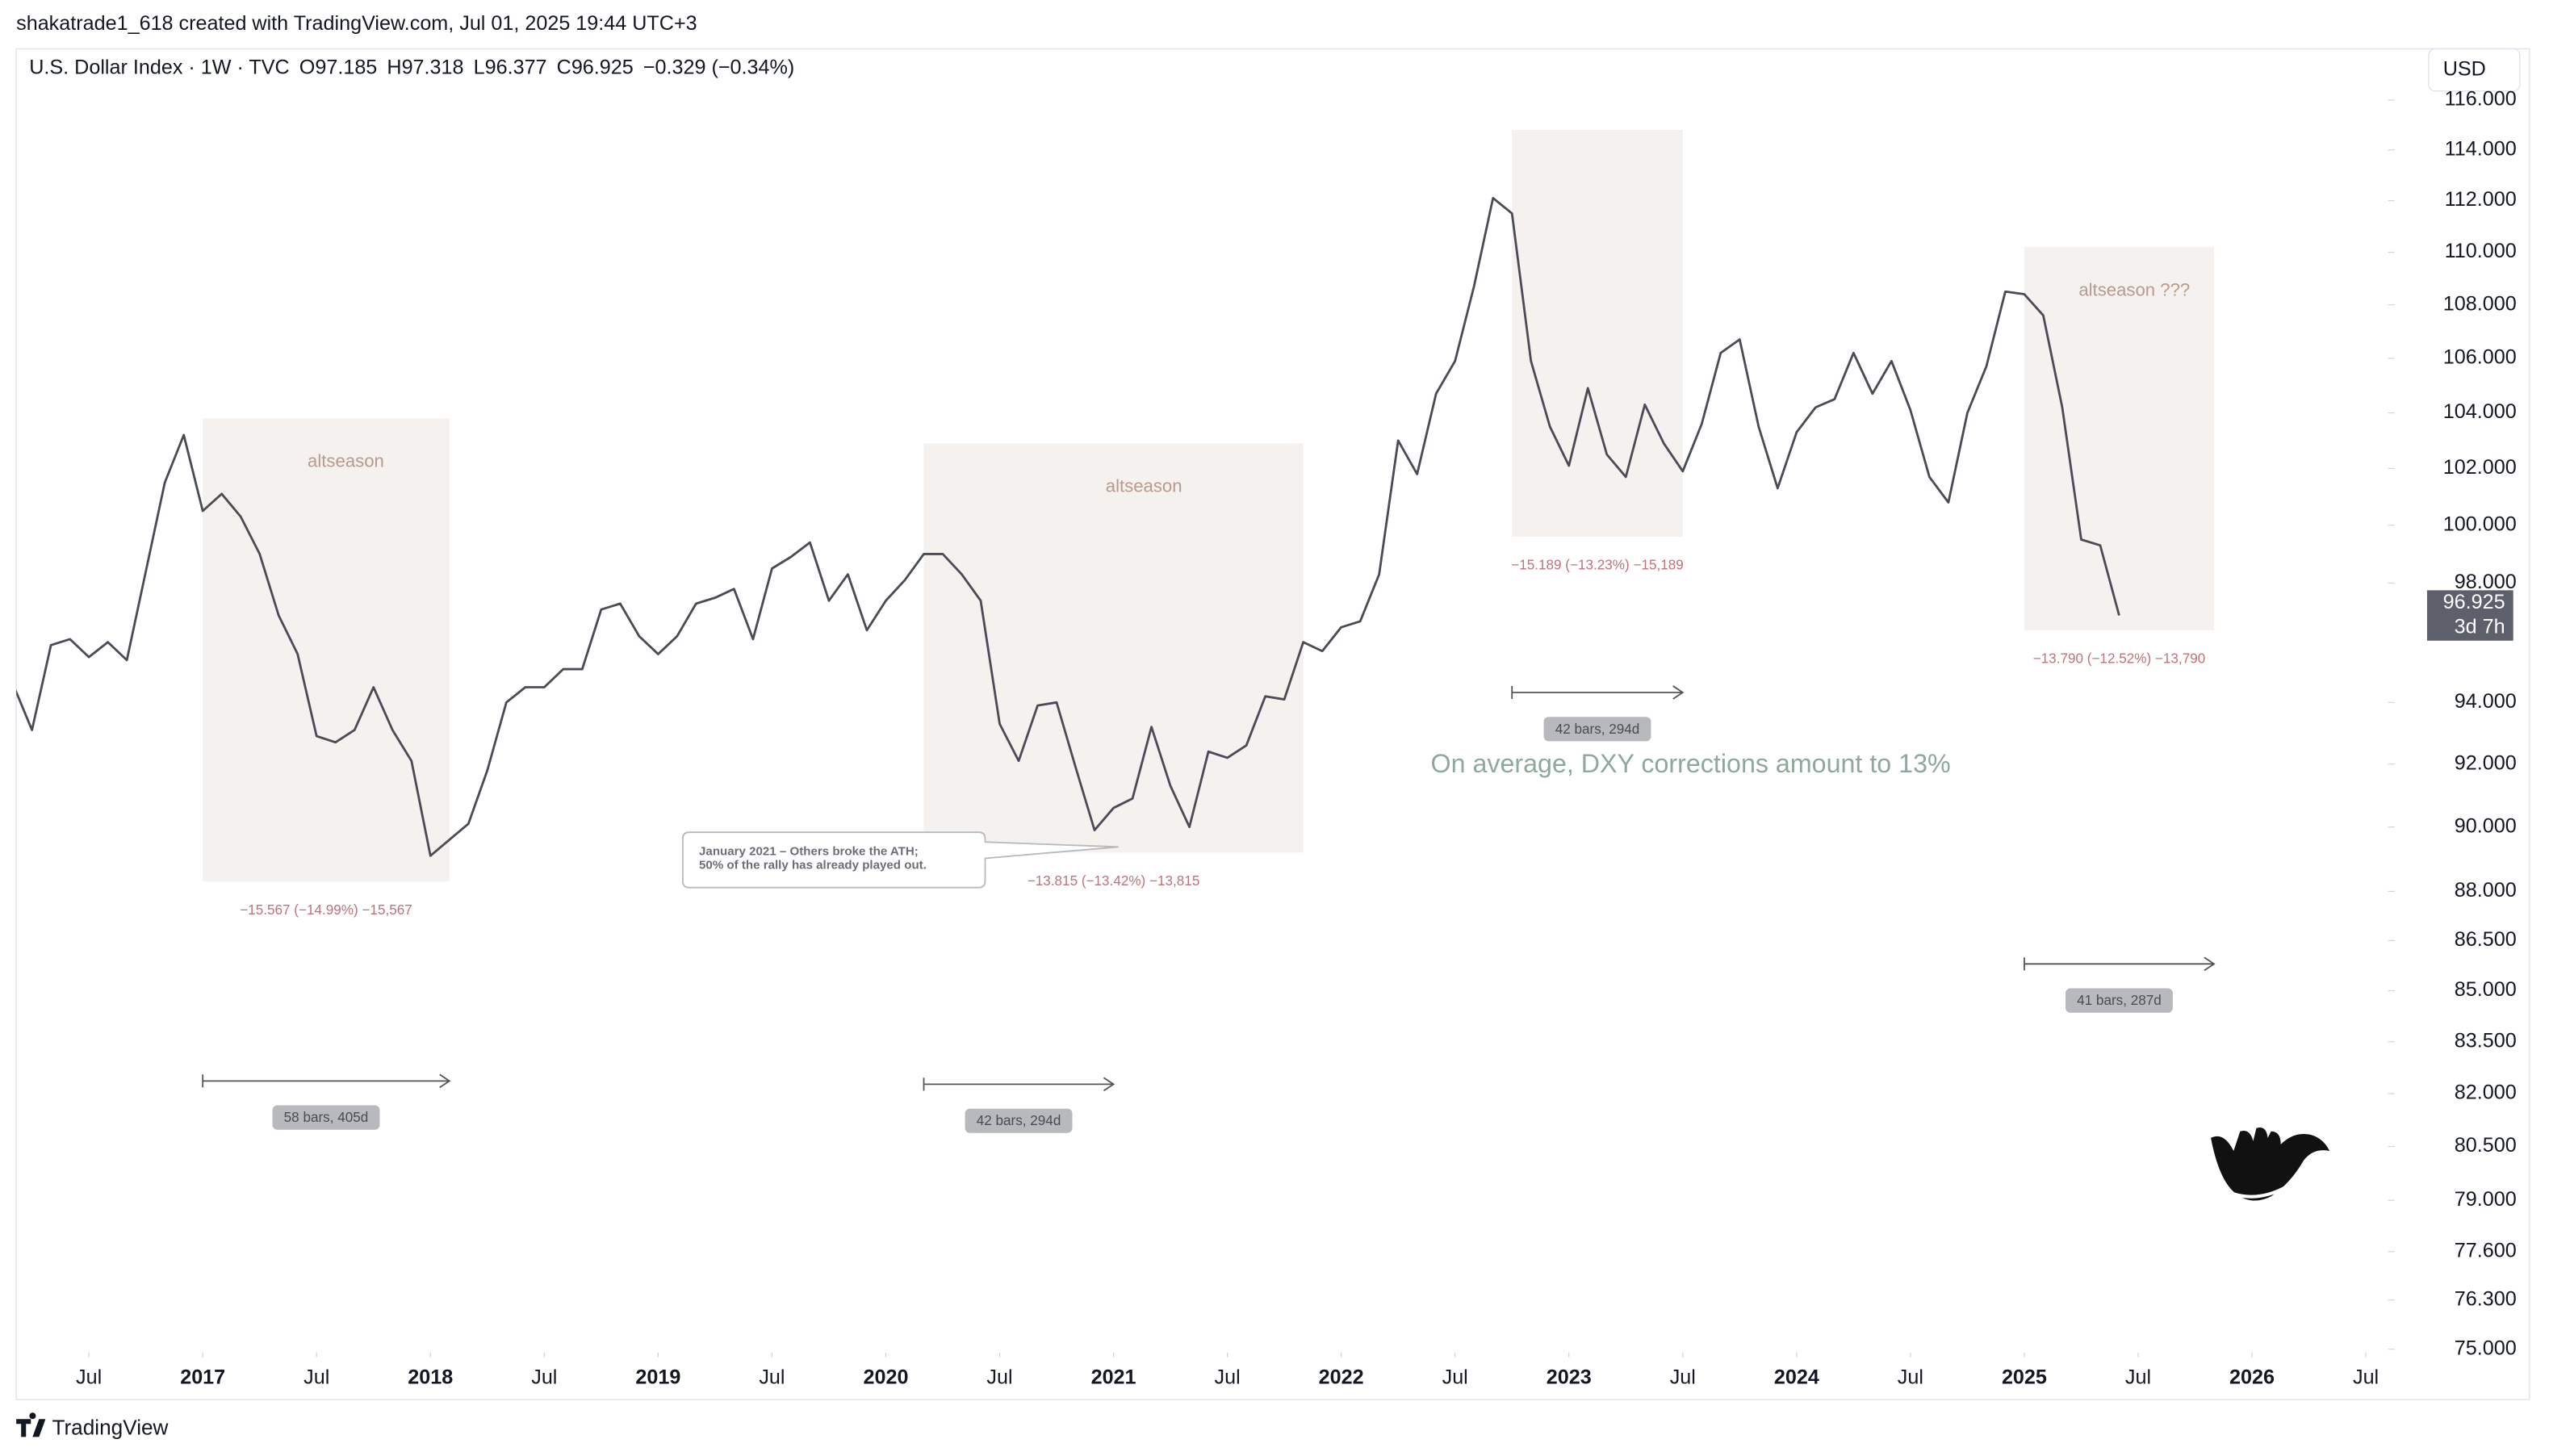 This screenshot has height=1456, width=2549. Describe the element at coordinates (885, 1377) in the screenshot. I see `x-tick-label: 2020` at that location.